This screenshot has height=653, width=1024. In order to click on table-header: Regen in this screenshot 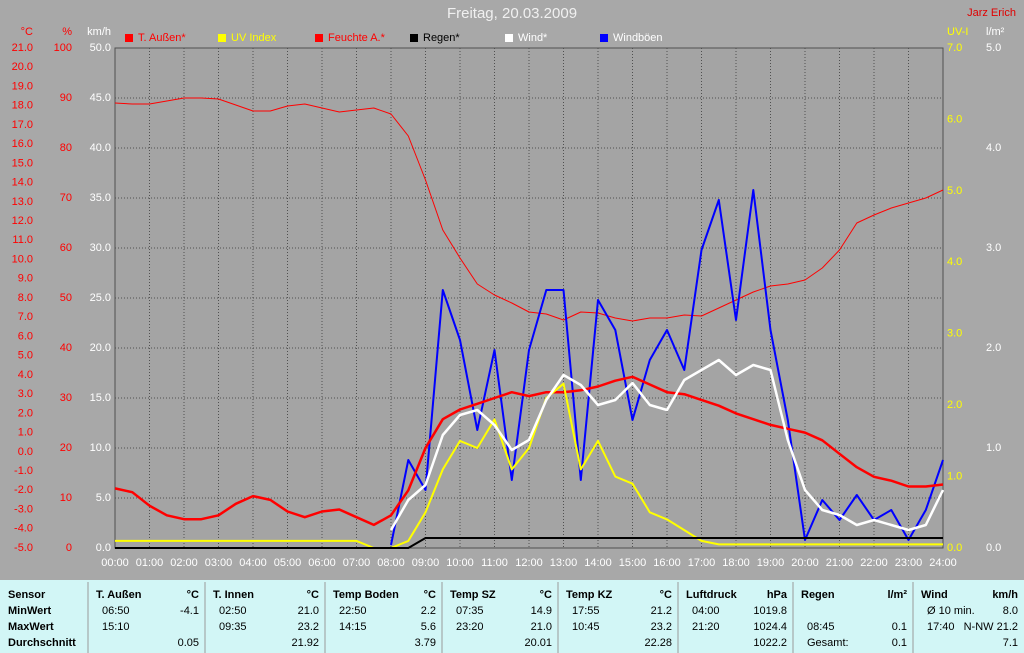, I will do `click(818, 595)`.